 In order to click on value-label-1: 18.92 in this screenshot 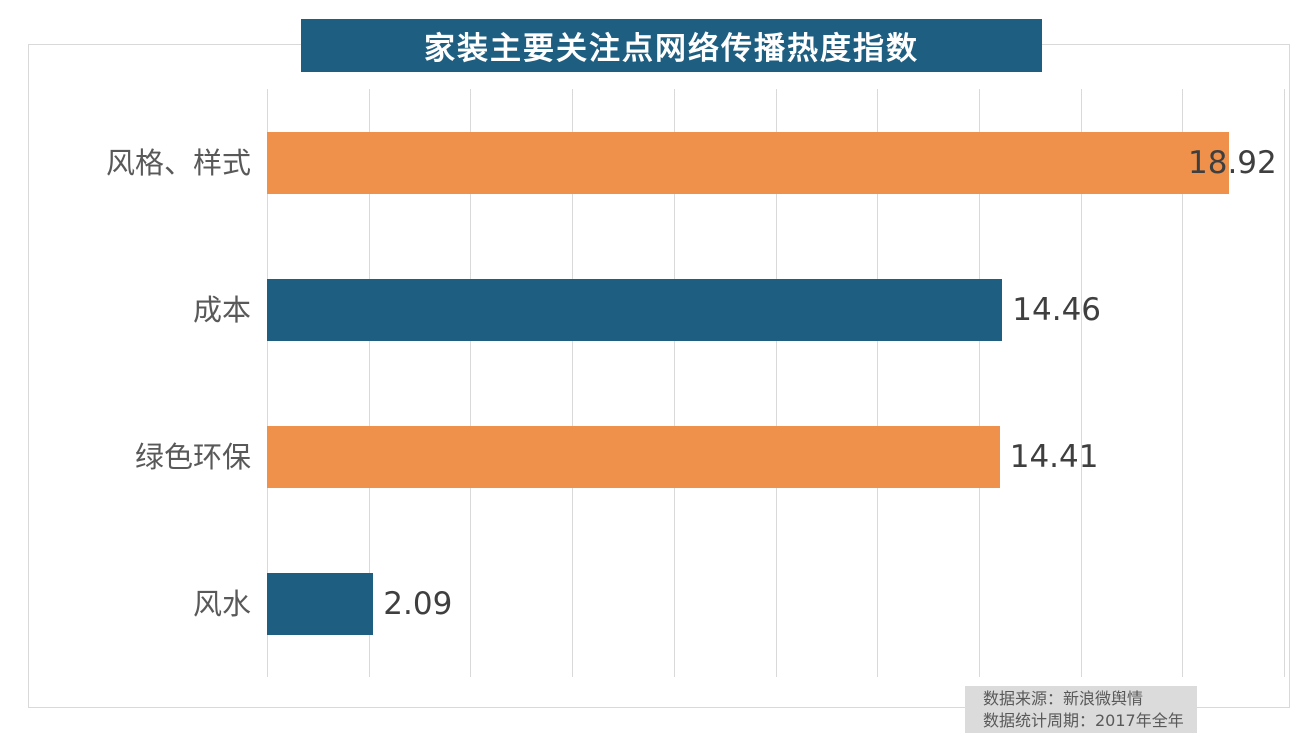, I will do `click(1232, 162)`.